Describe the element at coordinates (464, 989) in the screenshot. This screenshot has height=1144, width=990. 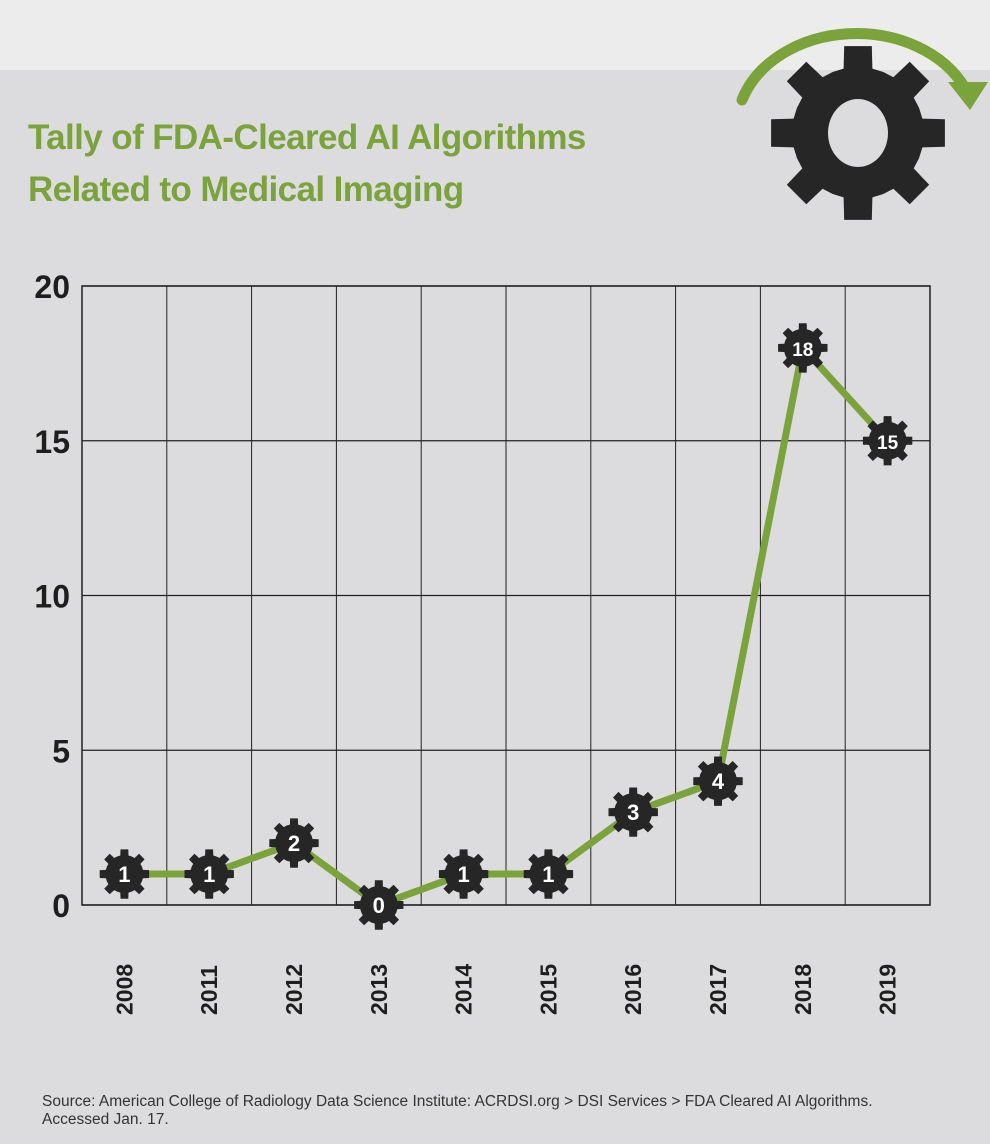
I see `x-tick-label: 2014` at that location.